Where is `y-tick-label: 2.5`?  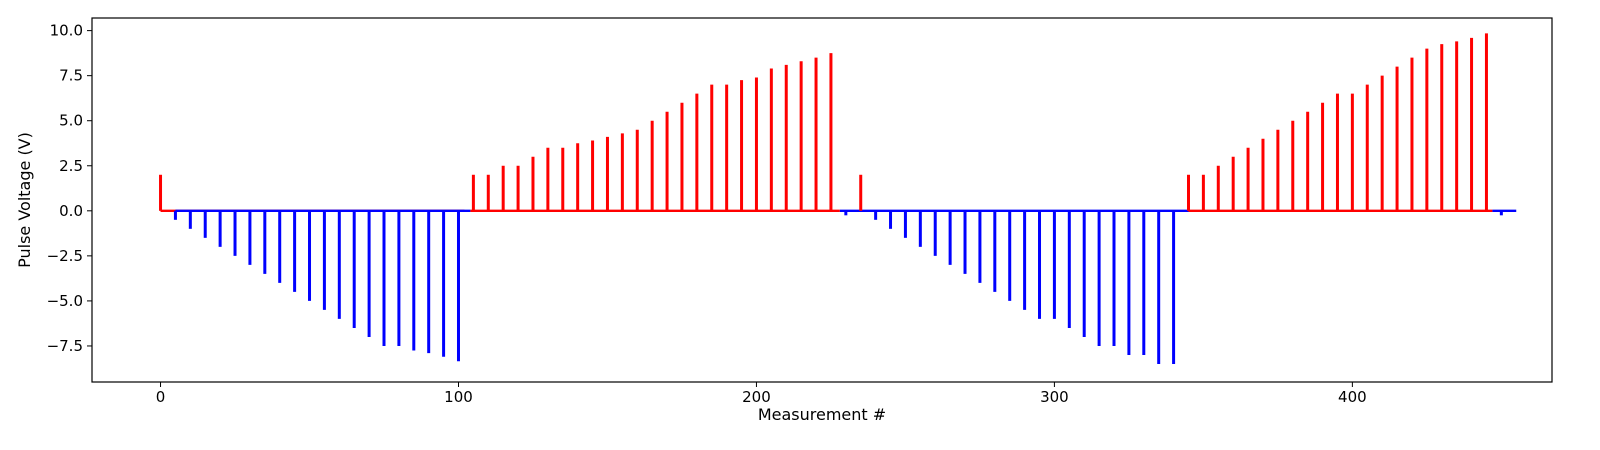
y-tick-label: 2.5 is located at coordinates (71, 166).